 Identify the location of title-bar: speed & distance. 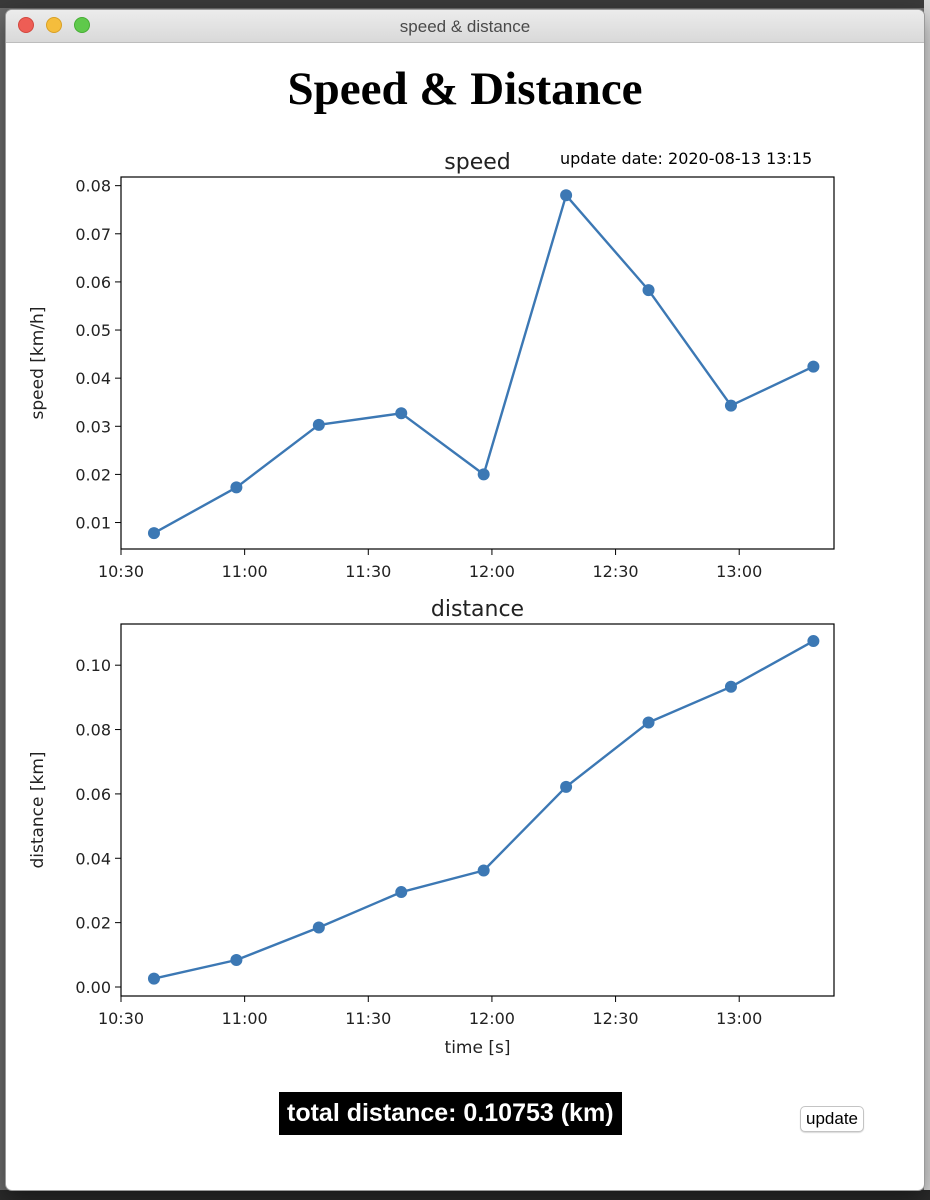
(465, 26).